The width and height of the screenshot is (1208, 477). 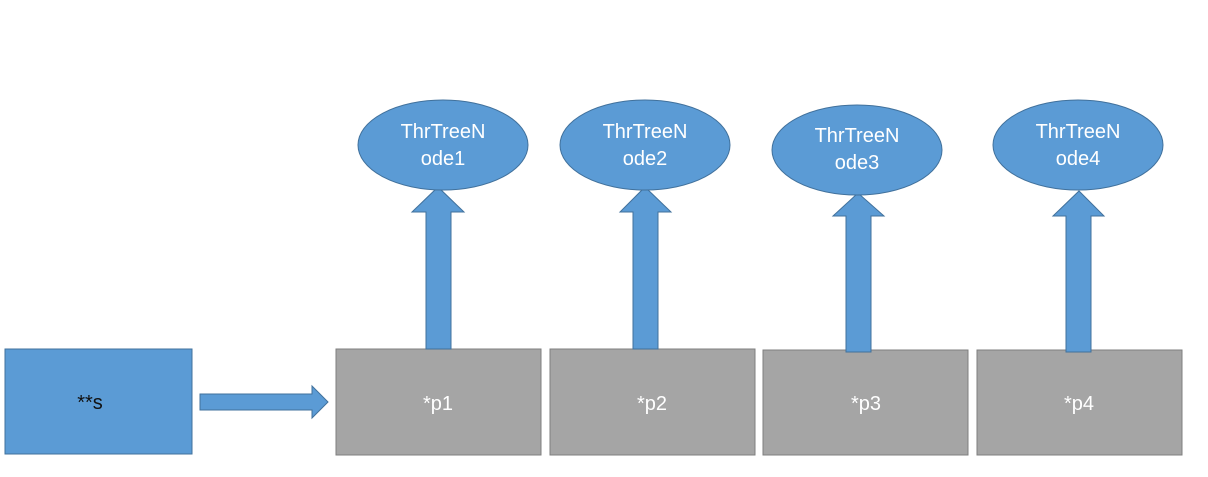 I want to click on node-ellipse-1: ThrTreeN ode1, so click(x=443, y=145).